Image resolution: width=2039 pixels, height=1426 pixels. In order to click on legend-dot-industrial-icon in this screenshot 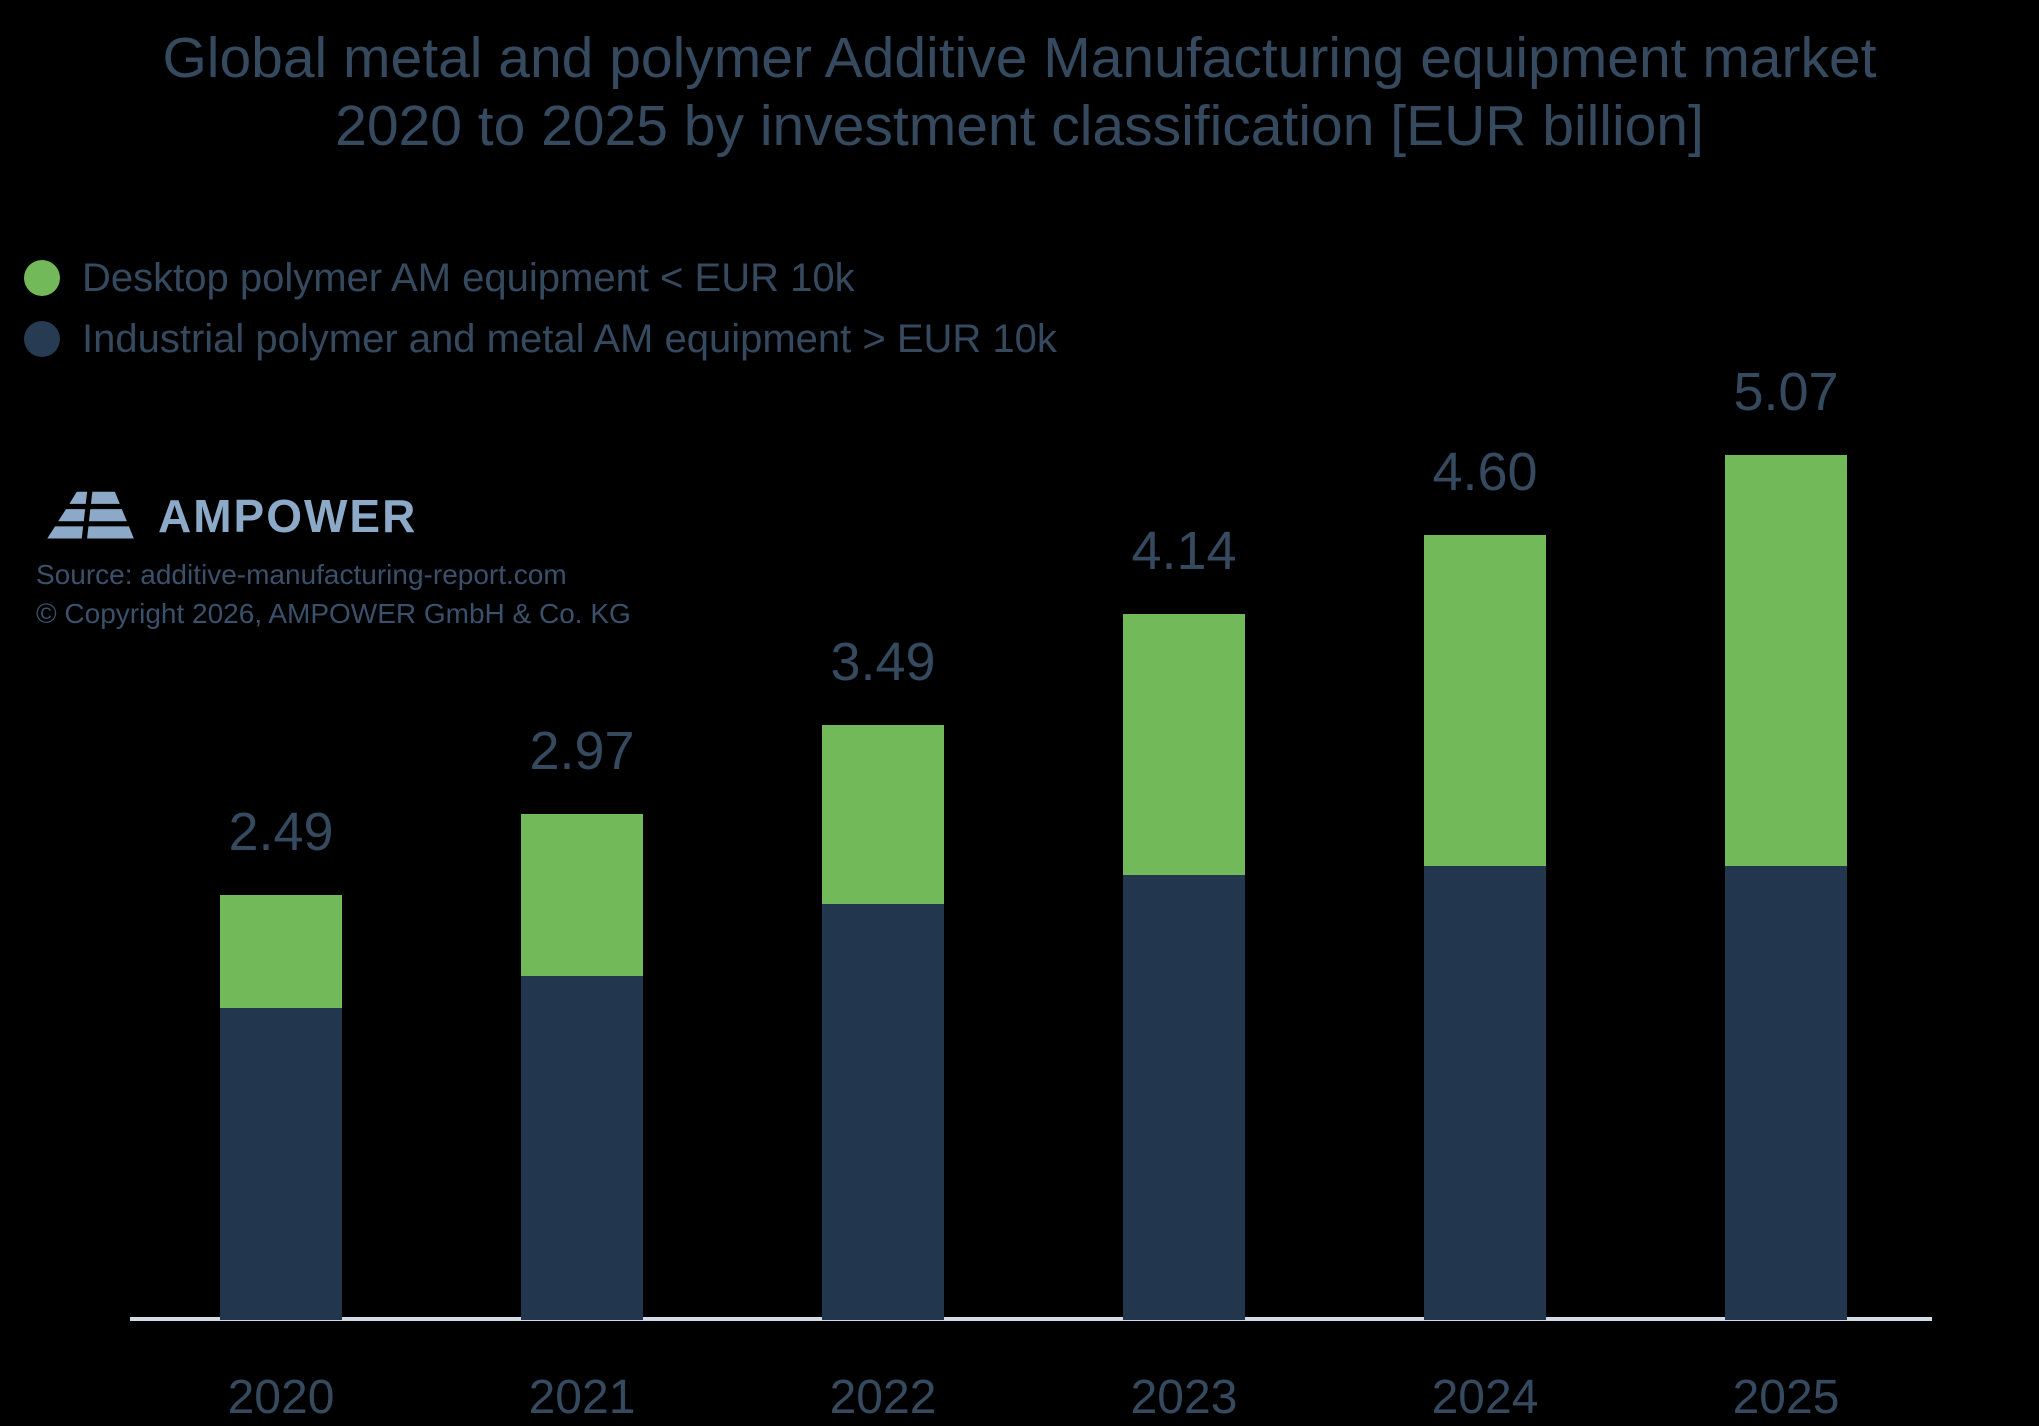, I will do `click(42, 339)`.